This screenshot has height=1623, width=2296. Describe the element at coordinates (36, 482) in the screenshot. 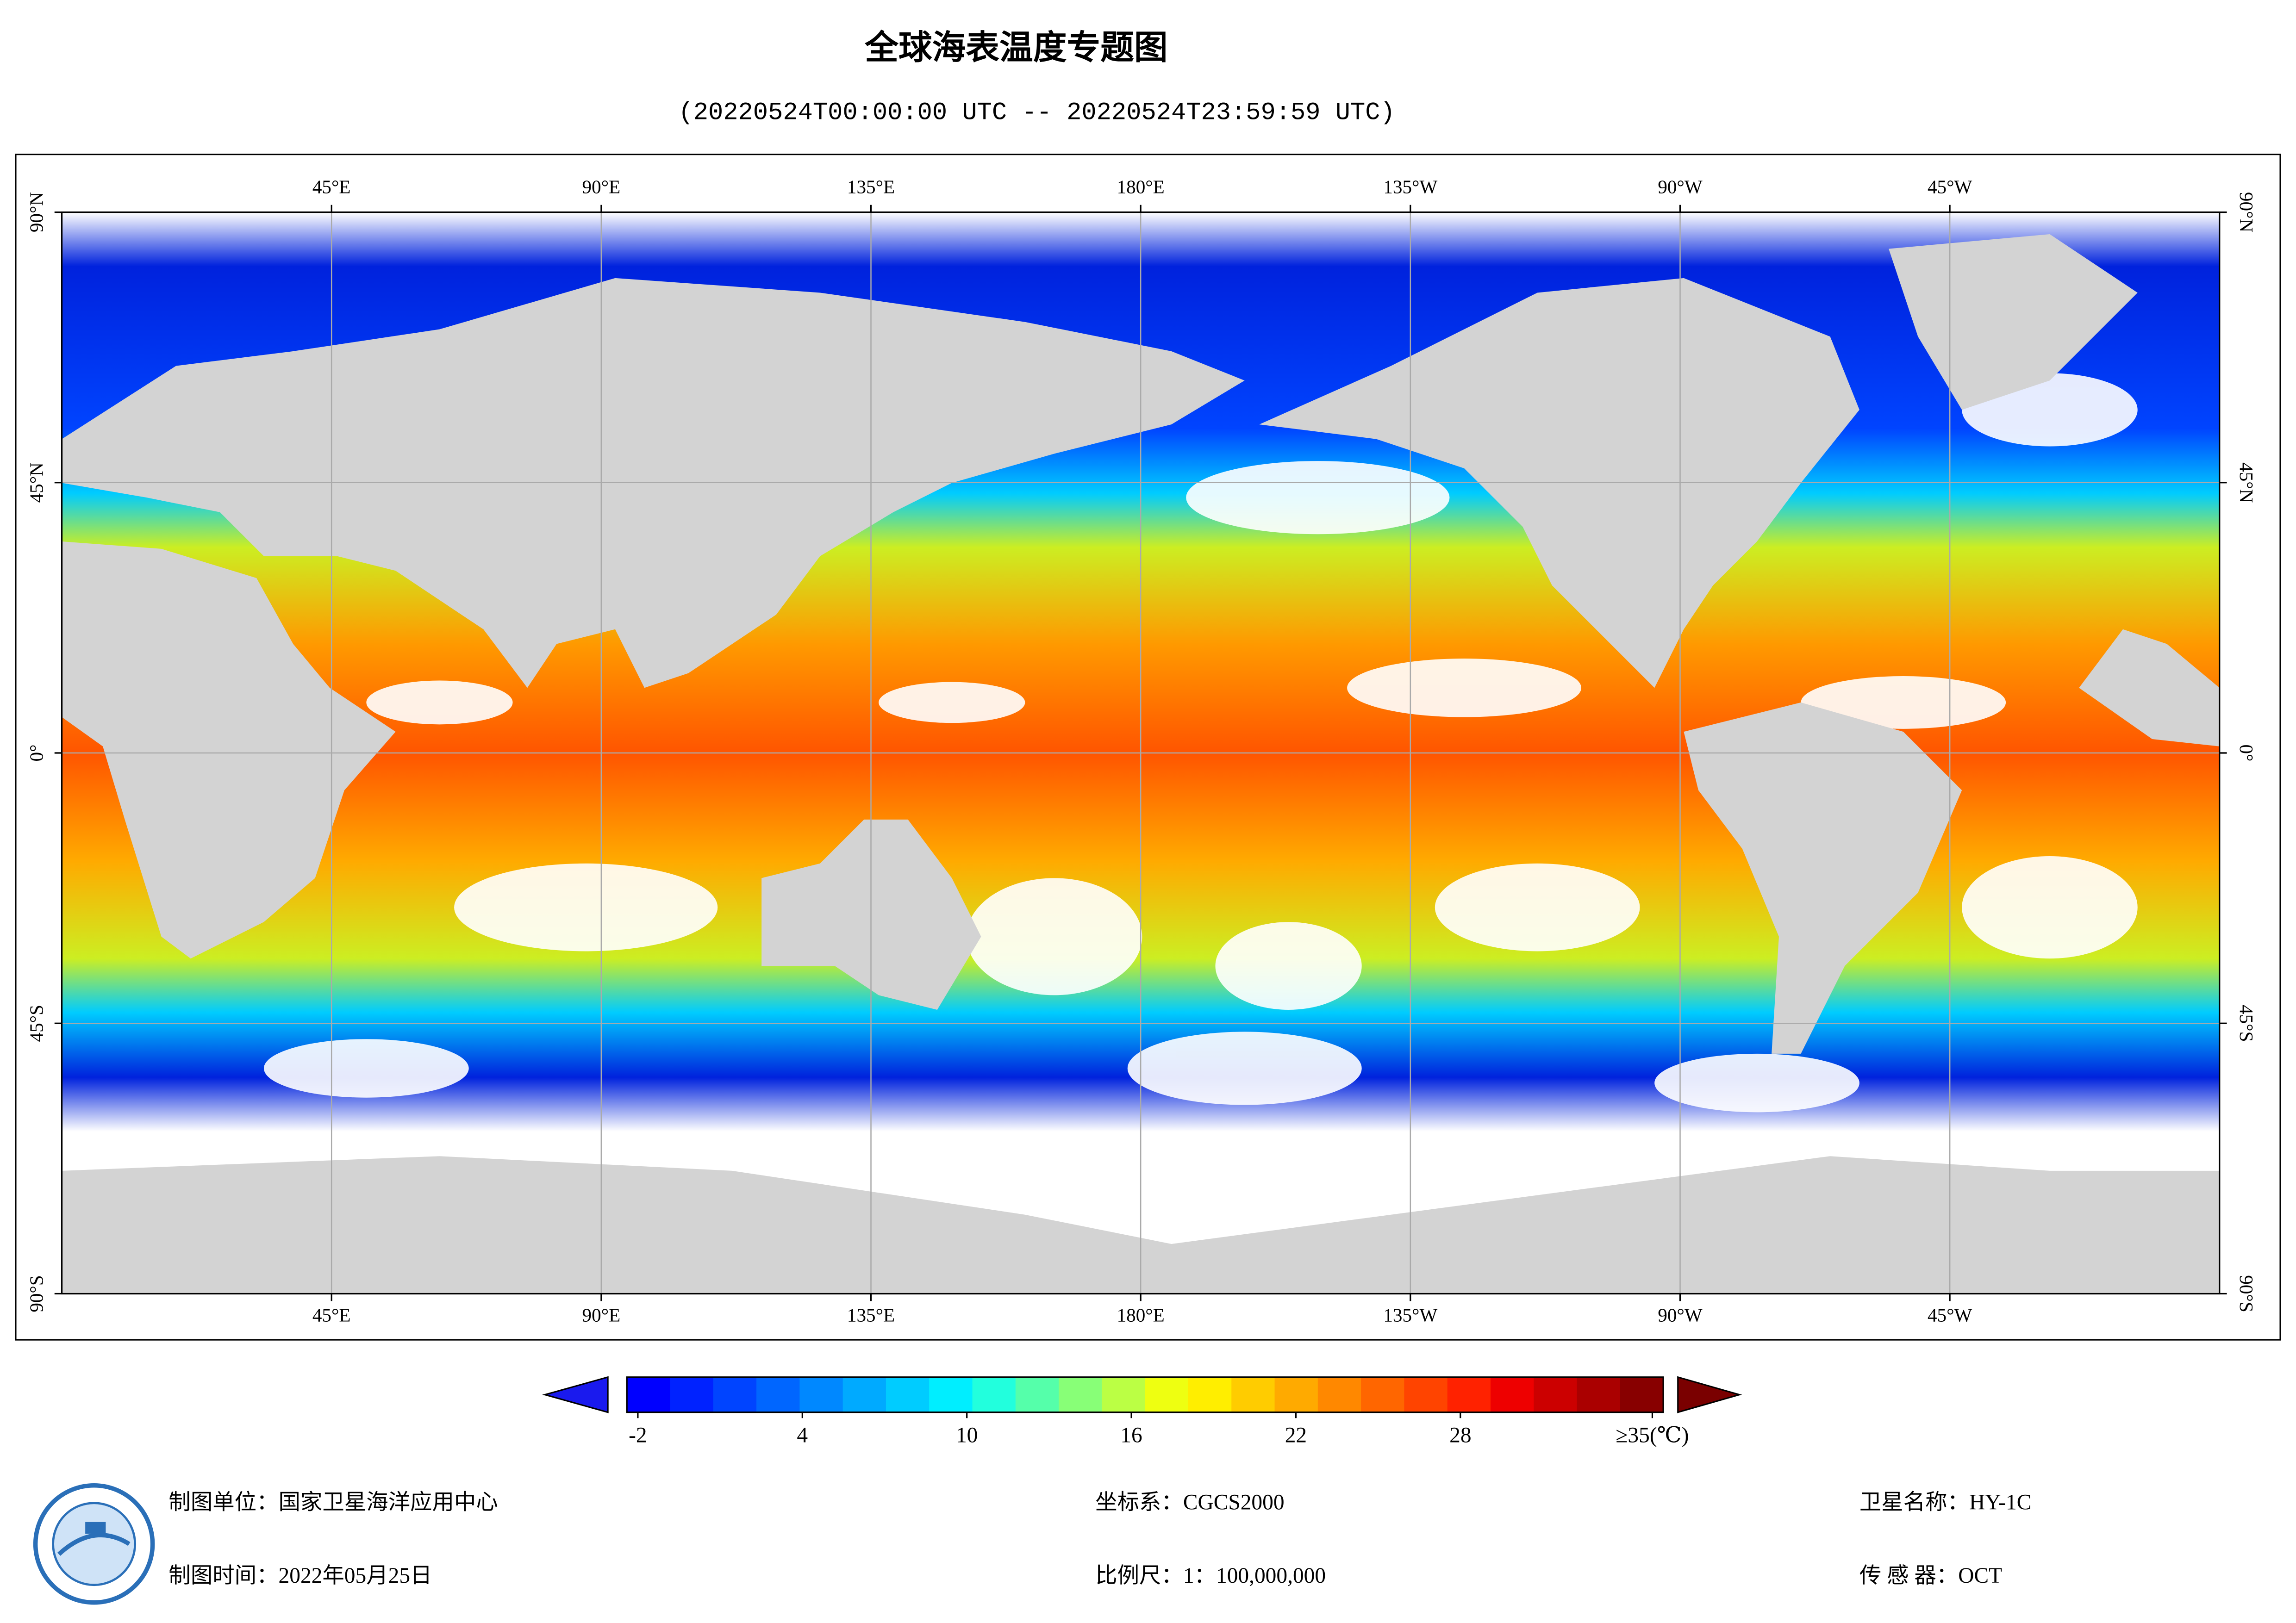

I see `lat-label-left: 45°N` at that location.